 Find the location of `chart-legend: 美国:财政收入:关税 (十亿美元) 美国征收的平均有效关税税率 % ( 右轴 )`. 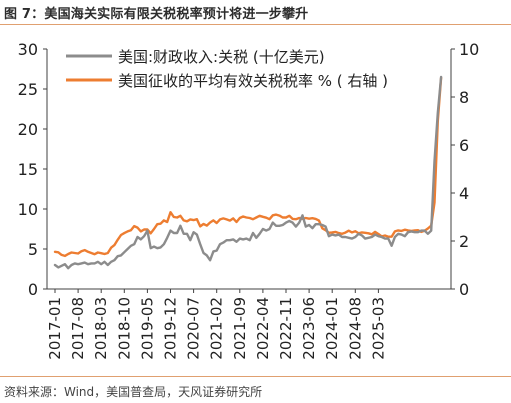

chart-legend: 美国:财政收入:关税 (十亿美元) 美国征收的平均有效关税税率 % ( 右轴 ) is located at coordinates (227, 69).